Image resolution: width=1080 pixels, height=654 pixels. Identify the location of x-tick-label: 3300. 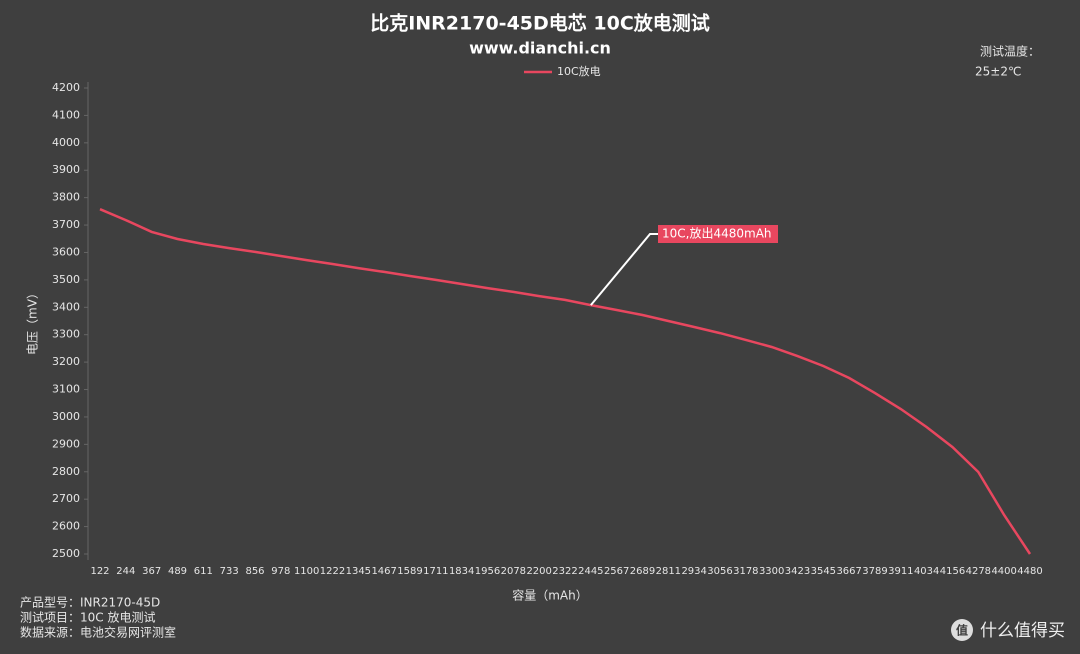
(771, 571).